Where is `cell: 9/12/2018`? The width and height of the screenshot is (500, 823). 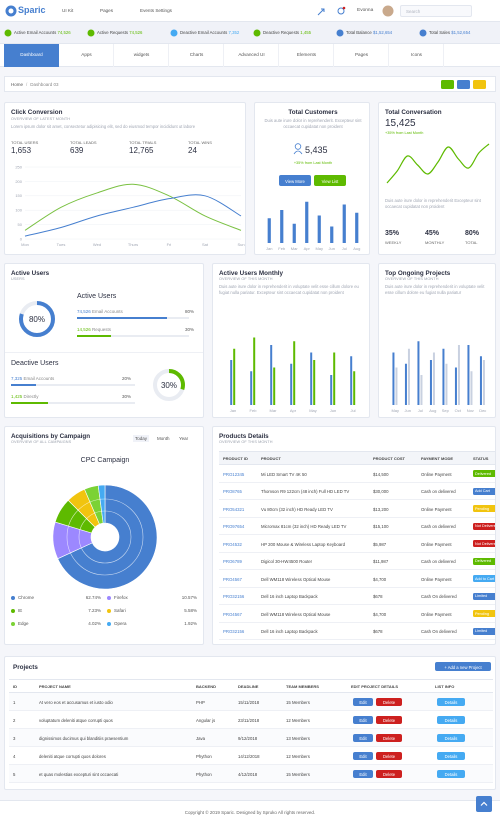
cell: 9/12/2018 is located at coordinates (248, 738).